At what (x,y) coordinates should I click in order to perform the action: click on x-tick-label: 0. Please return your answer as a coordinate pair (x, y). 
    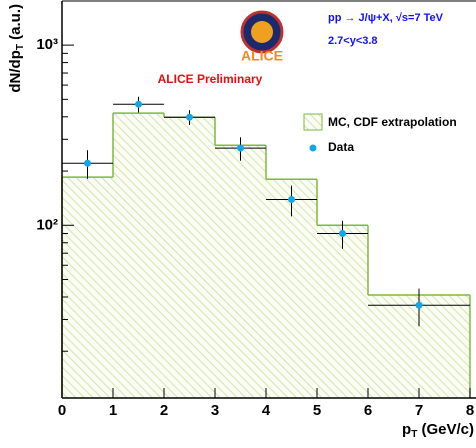
    Looking at the image, I should click on (62, 410).